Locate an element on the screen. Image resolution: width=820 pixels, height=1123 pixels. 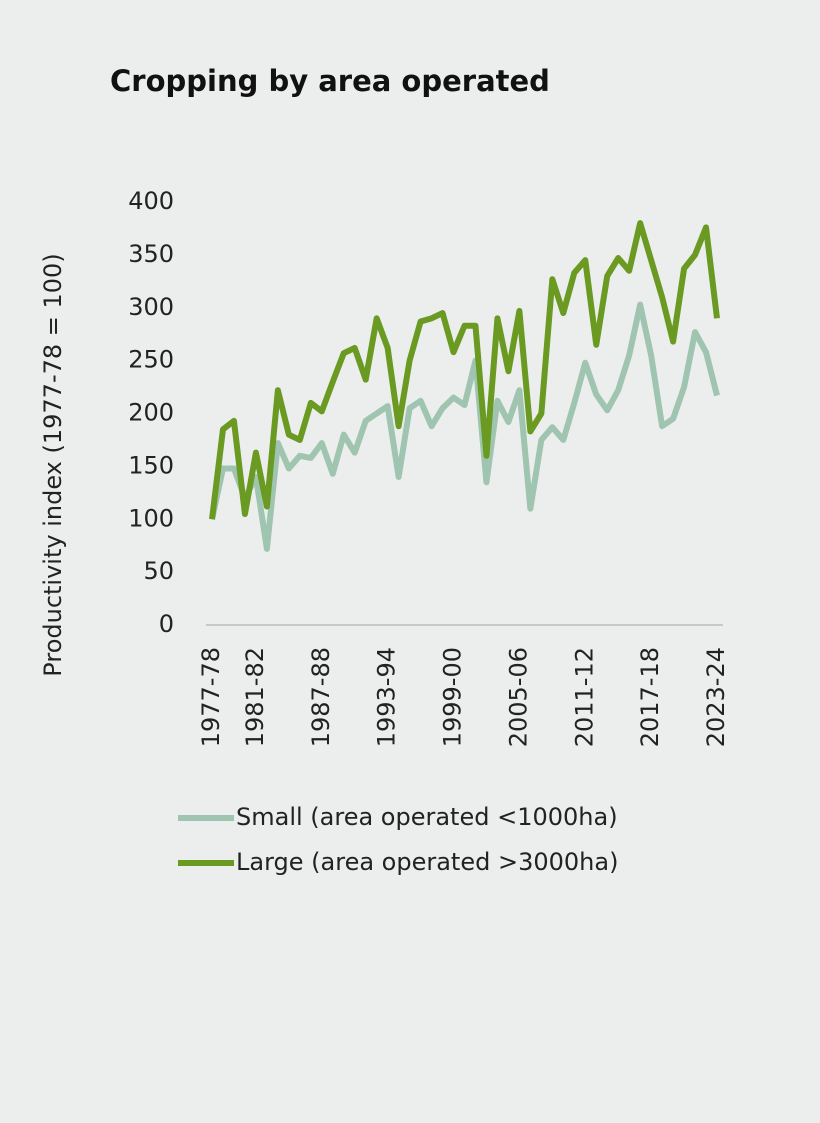
x-tick-label: 1977-78 is located at coordinates (211, 697).